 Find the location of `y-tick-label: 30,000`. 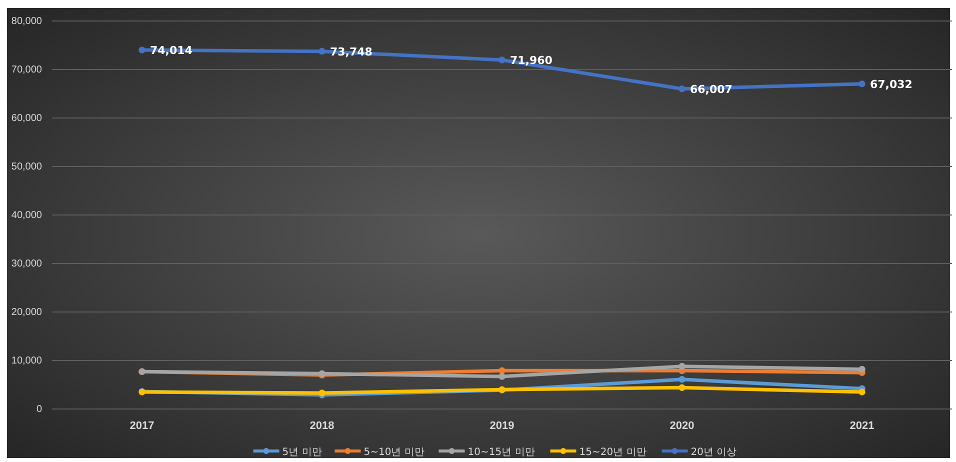

y-tick-label: 30,000 is located at coordinates (26, 264).